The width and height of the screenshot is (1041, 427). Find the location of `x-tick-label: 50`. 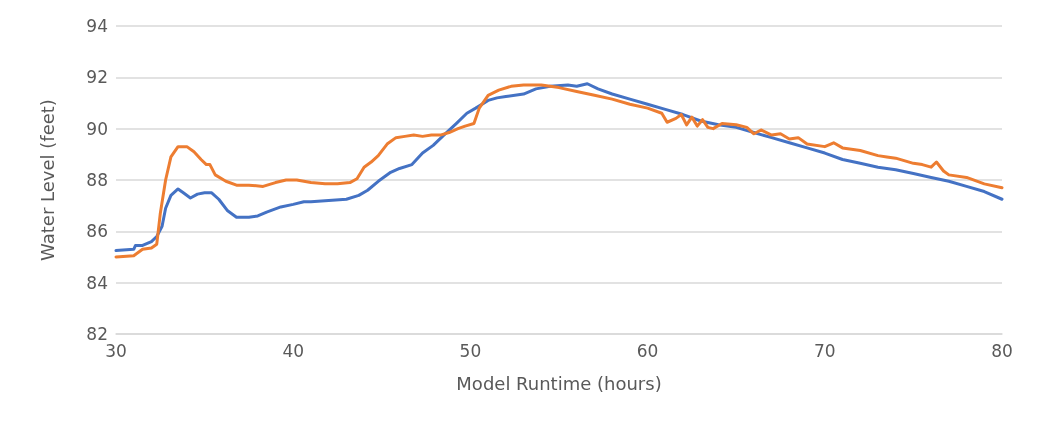

x-tick-label: 50 is located at coordinates (470, 350).